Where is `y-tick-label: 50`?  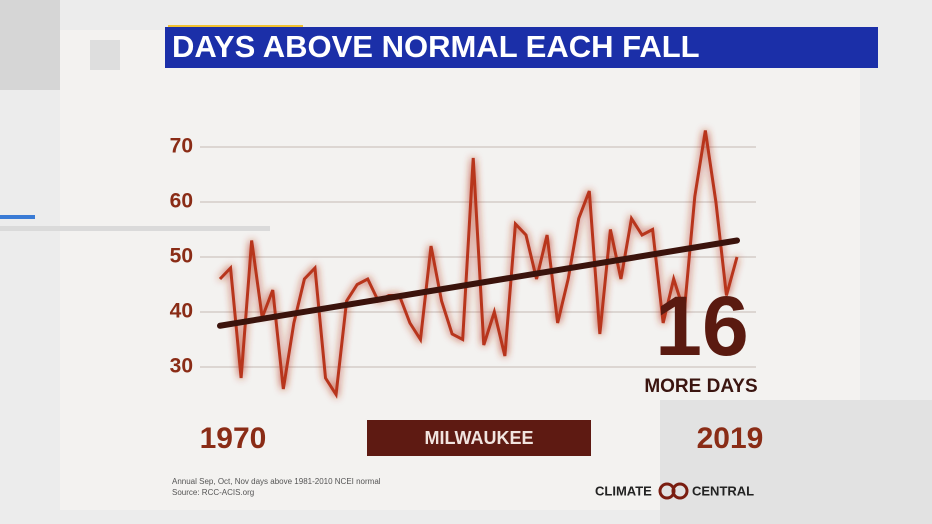
y-tick-label: 50 is located at coordinates (181, 256).